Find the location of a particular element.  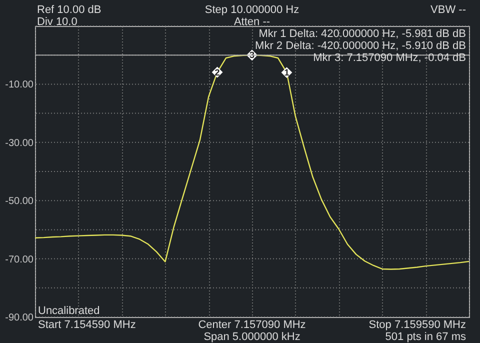

text: VBW -- is located at coordinates (448, 10).